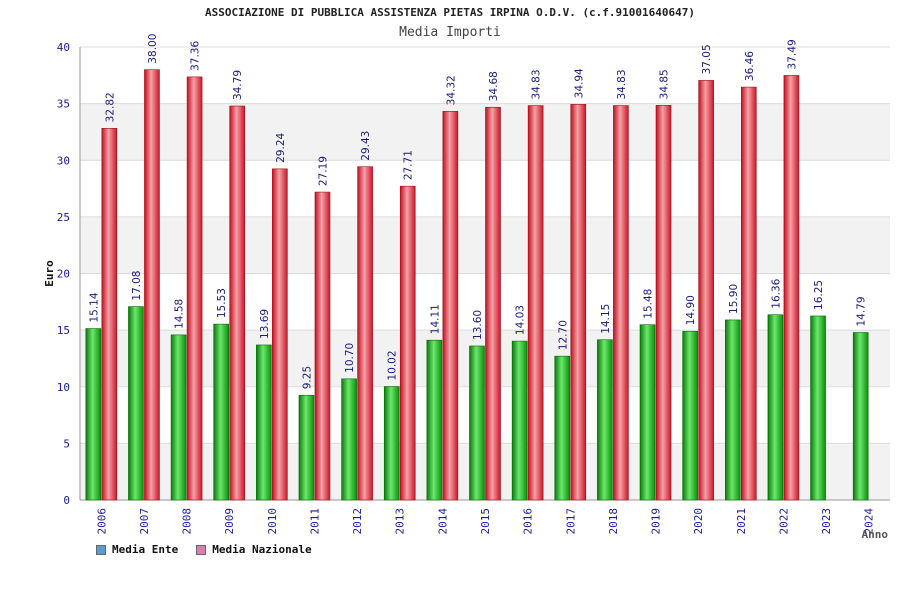 This screenshot has height=600, width=900. I want to click on data-label: 14.79, so click(862, 311).